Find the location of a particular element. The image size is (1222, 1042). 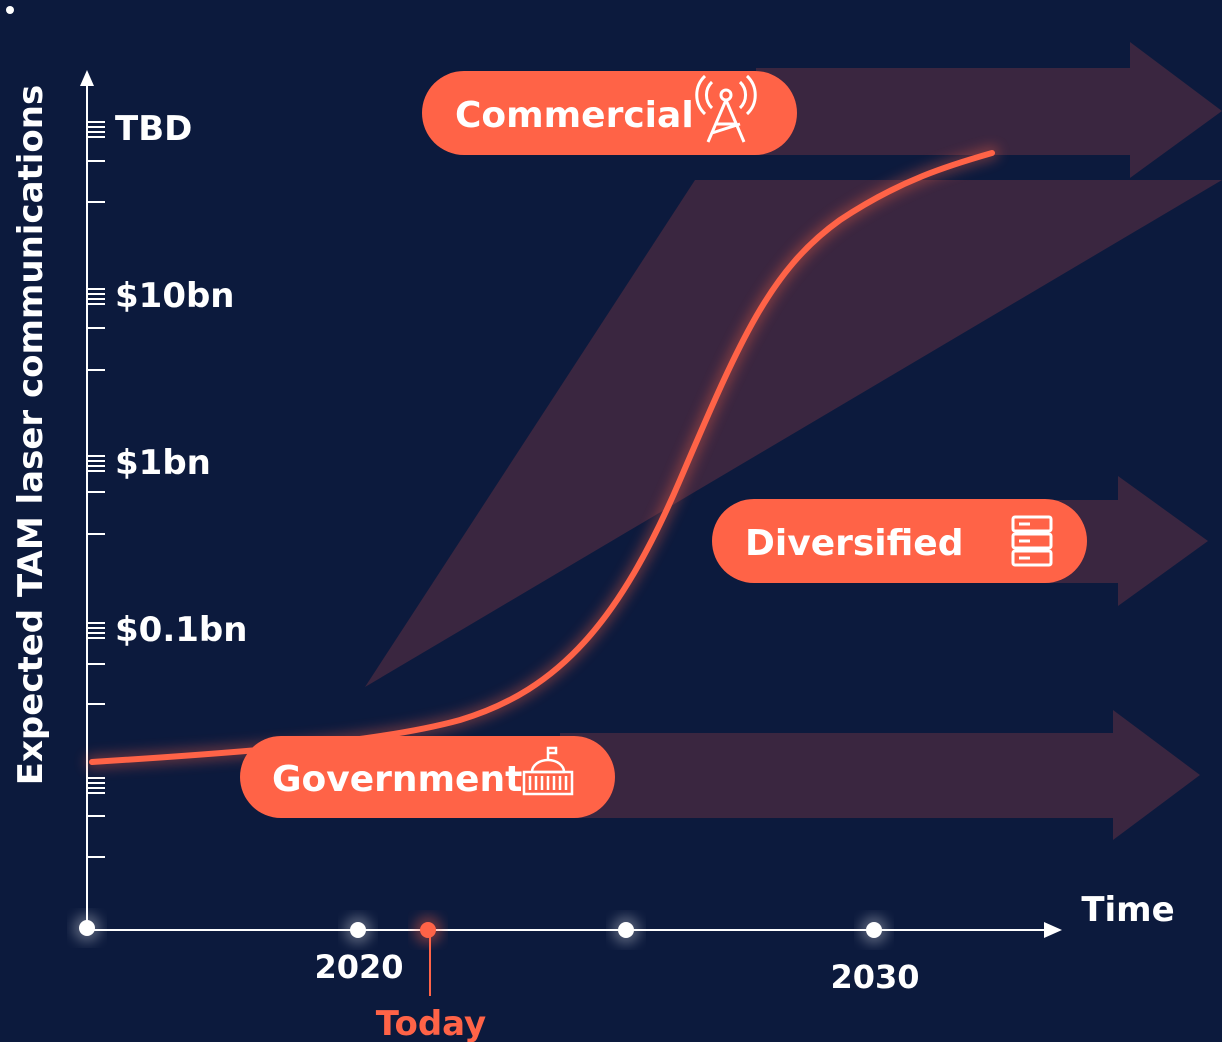

government-pill is located at coordinates (427, 777).